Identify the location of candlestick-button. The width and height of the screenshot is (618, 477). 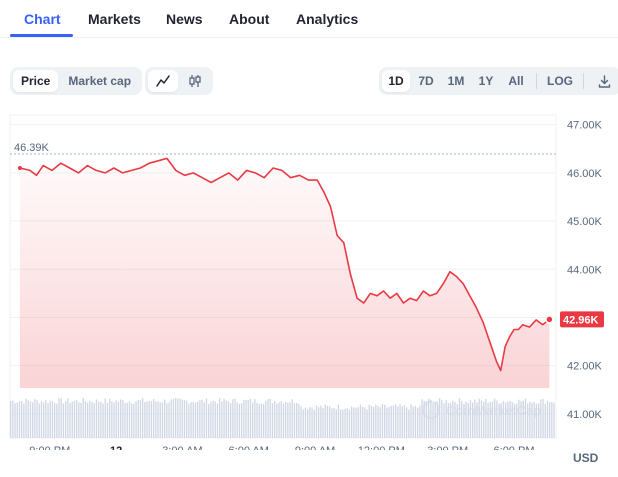
(195, 81).